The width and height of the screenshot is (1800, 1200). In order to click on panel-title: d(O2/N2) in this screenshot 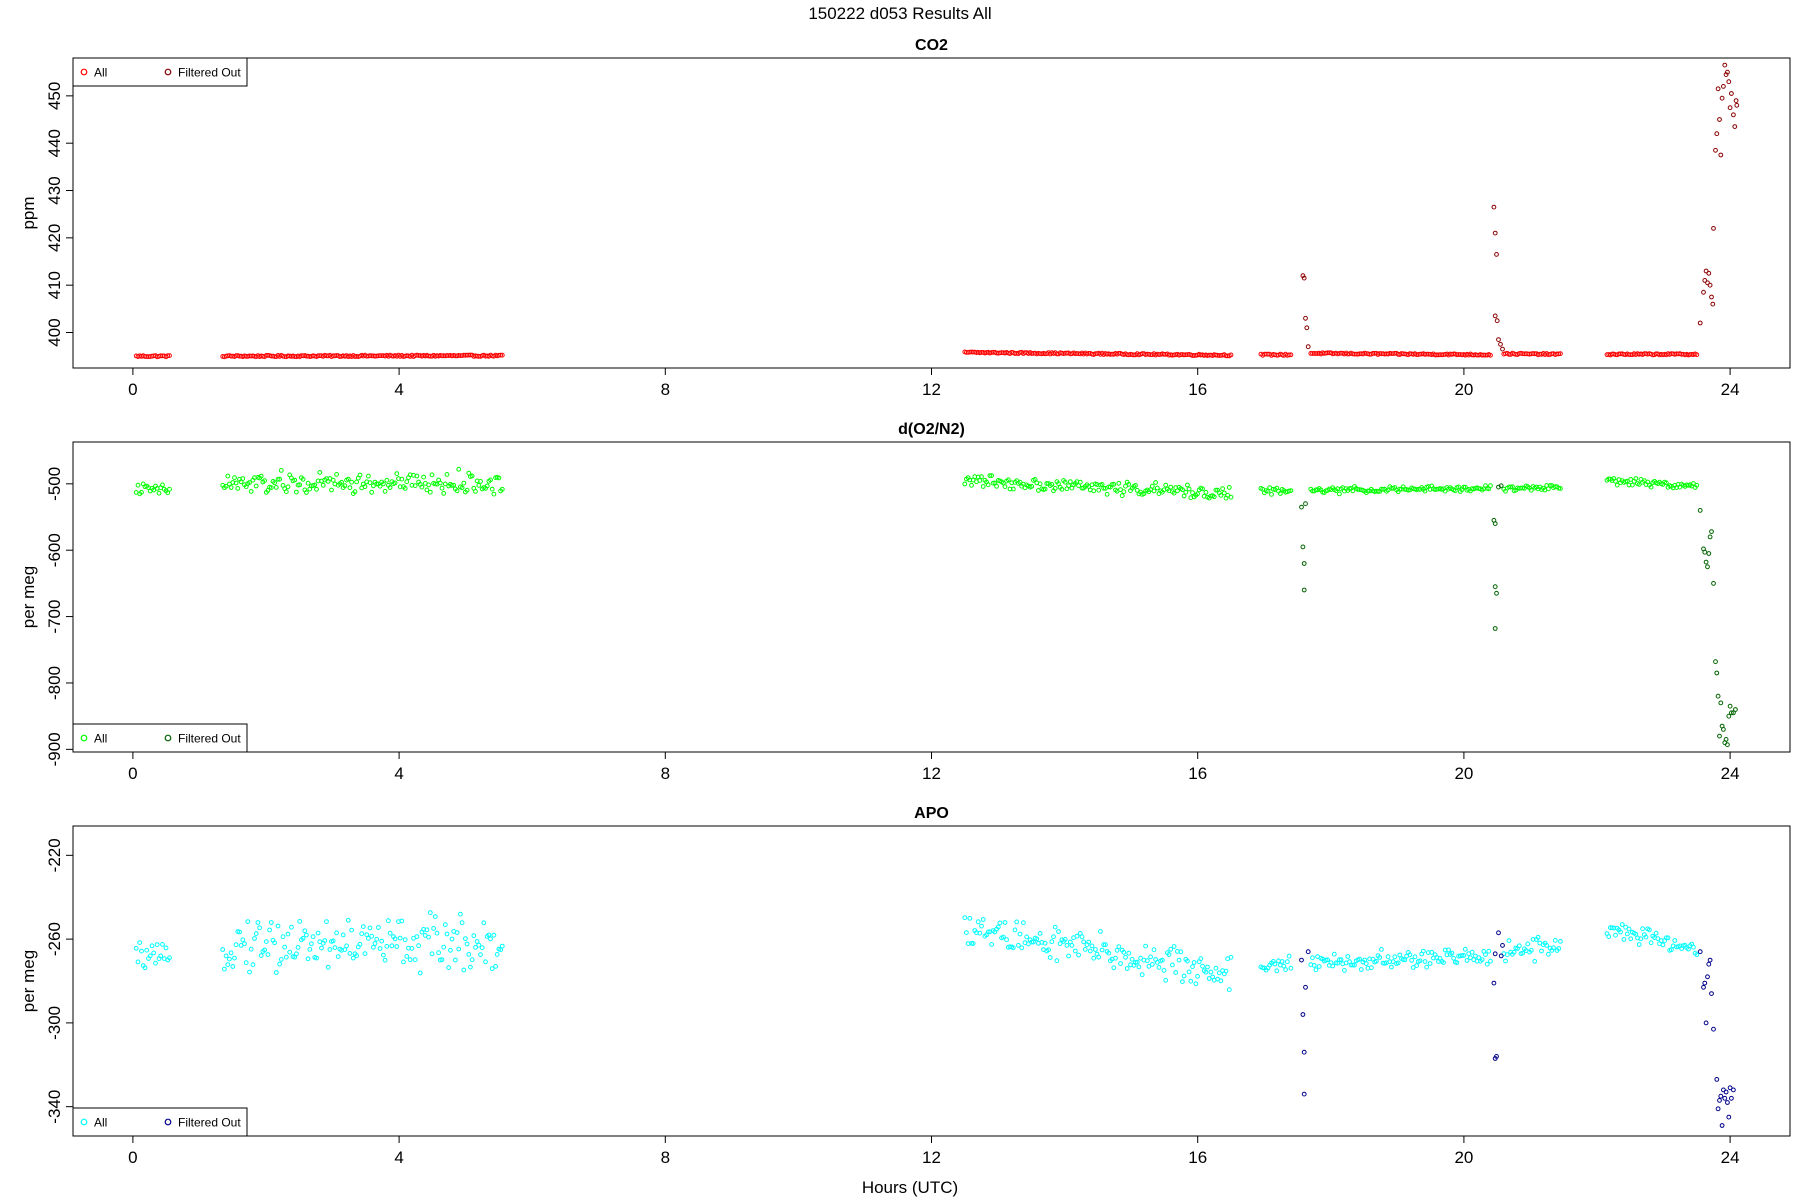, I will do `click(931, 429)`.